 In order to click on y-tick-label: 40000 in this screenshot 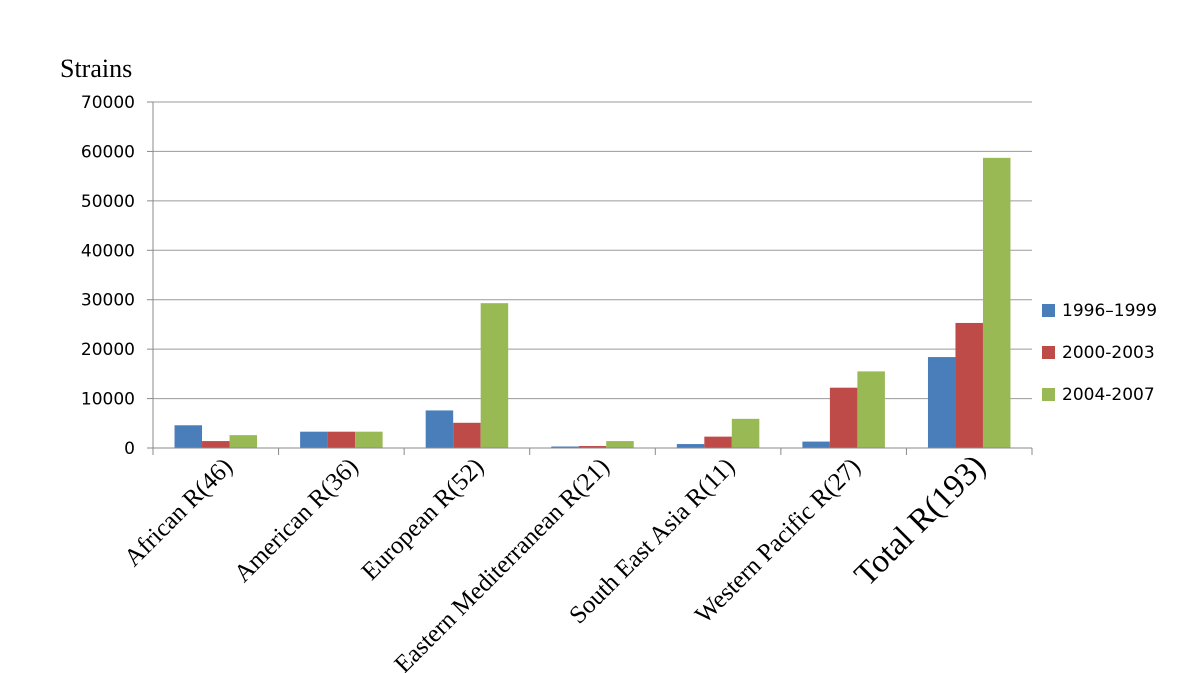, I will do `click(108, 251)`.